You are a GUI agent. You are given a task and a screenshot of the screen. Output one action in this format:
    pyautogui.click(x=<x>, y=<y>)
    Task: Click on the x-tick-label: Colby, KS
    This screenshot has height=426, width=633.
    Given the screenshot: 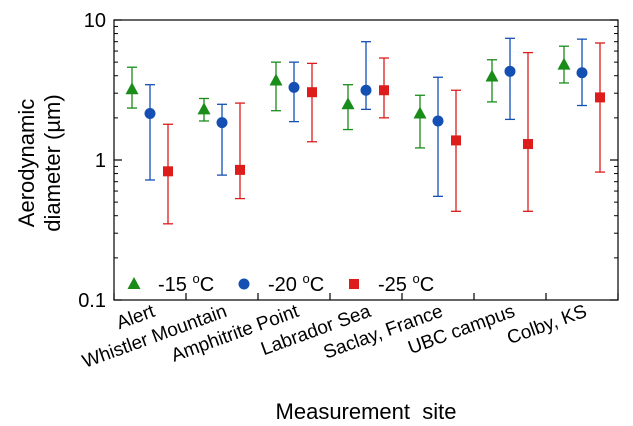 What is the action you would take?
    pyautogui.click(x=546, y=325)
    